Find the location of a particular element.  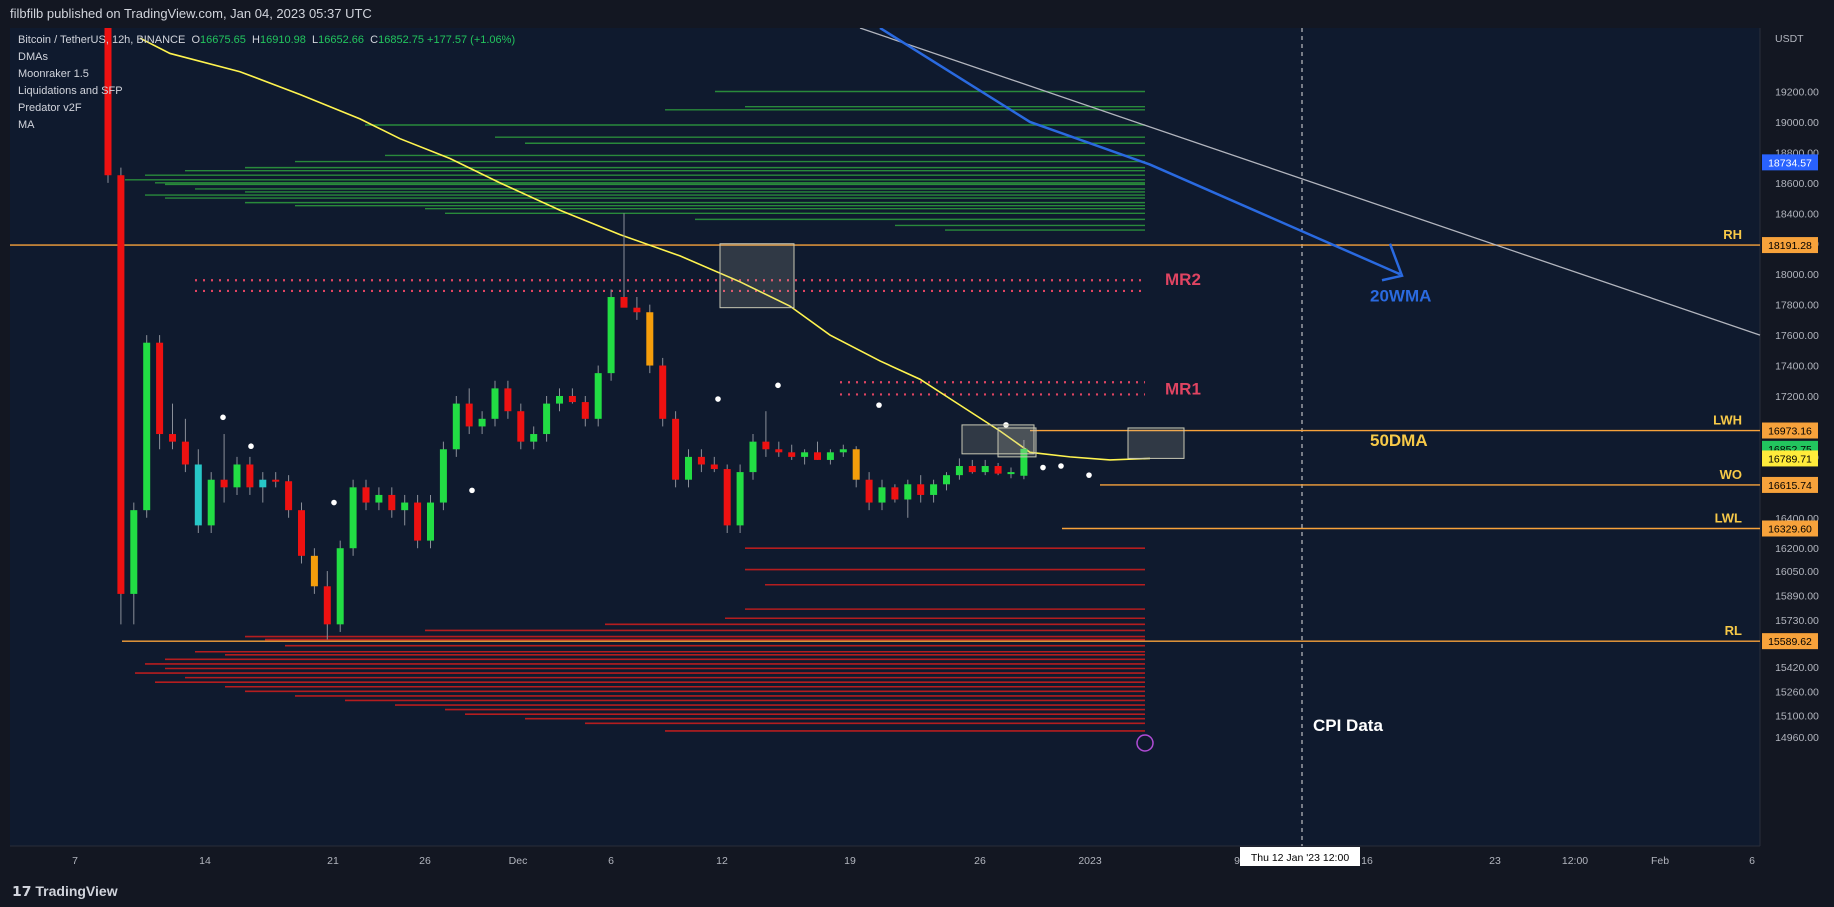

time-tick-label: 12:00 is located at coordinates (1575, 861).